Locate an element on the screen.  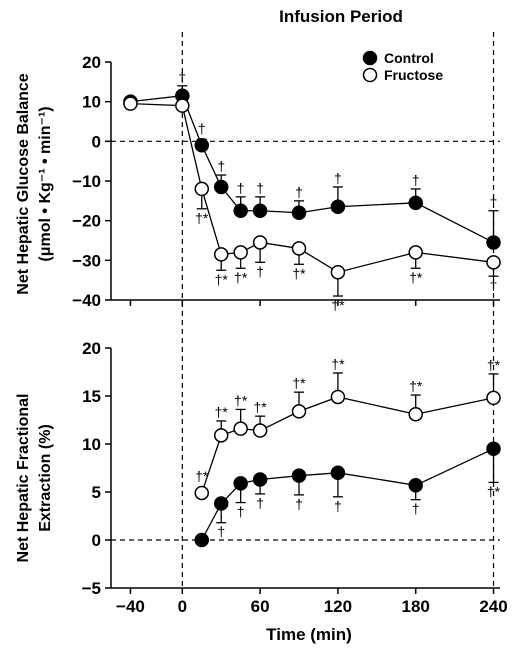
top-y-tick-label: −10 is located at coordinates (86, 181).